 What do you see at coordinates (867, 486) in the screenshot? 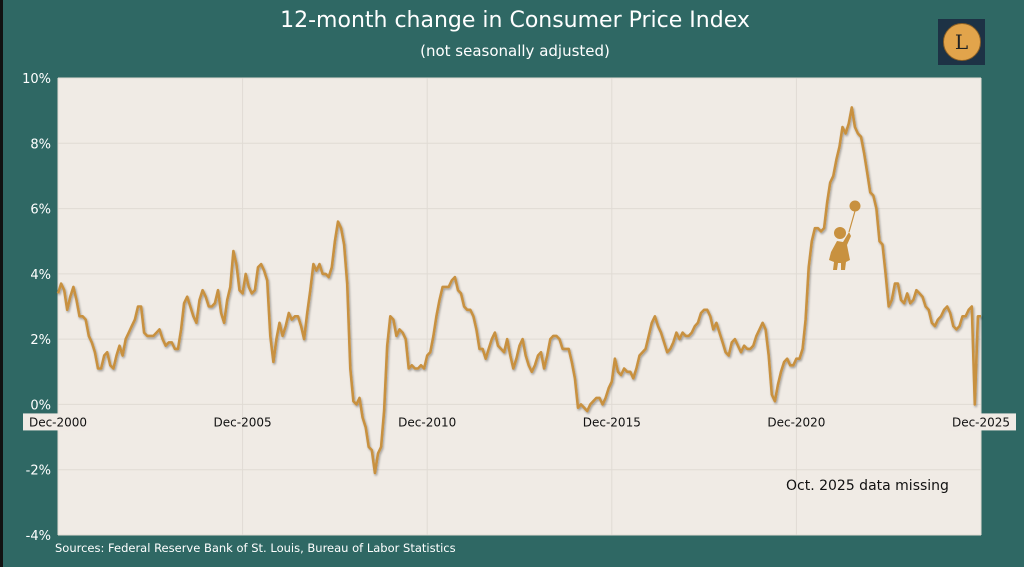
I see `annotation-missing-data: Oct. 2025 data missing` at bounding box center [867, 486].